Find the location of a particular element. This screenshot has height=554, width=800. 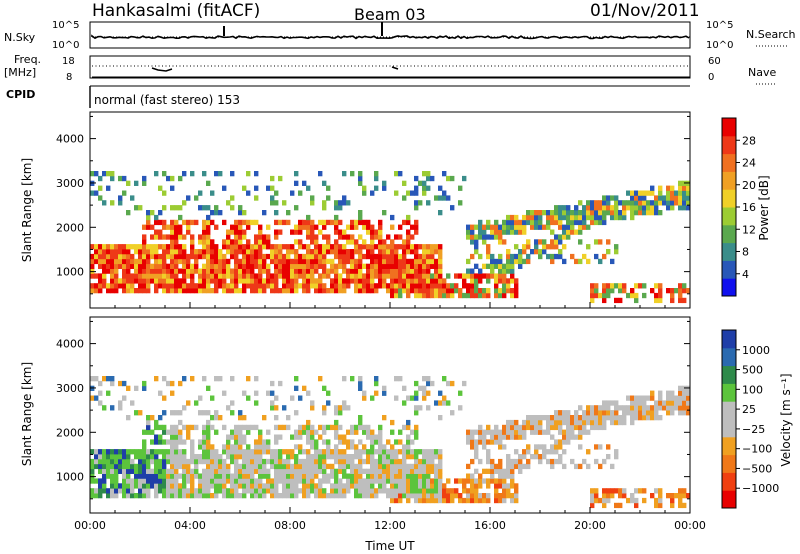

colorbar-swatch is located at coordinates (729, 481).